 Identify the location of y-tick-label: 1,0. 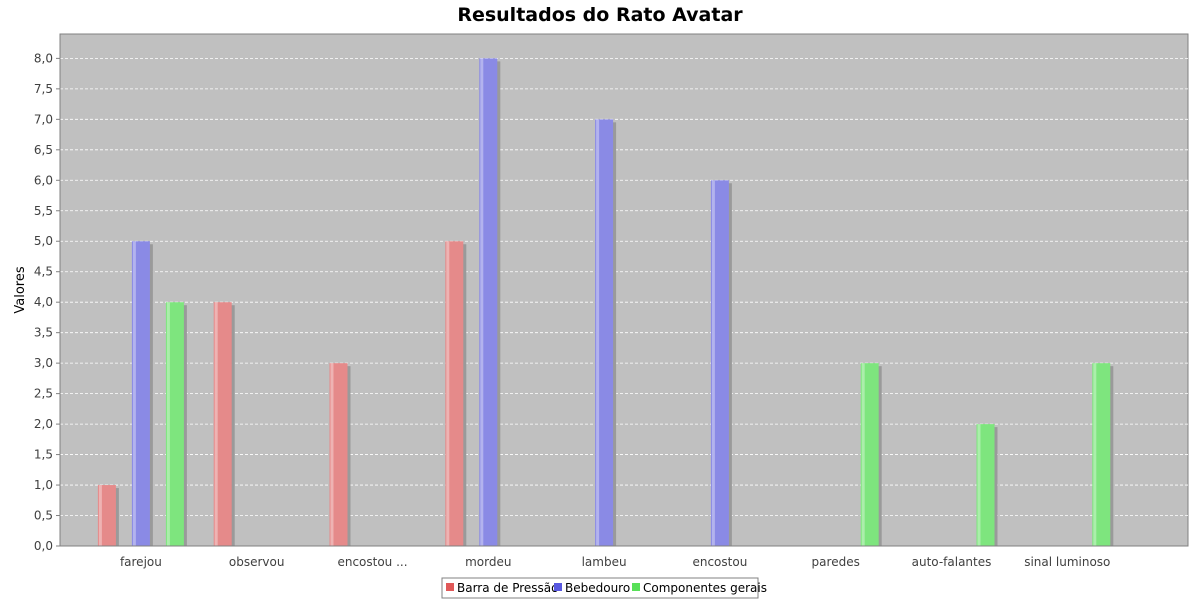
(43, 485).